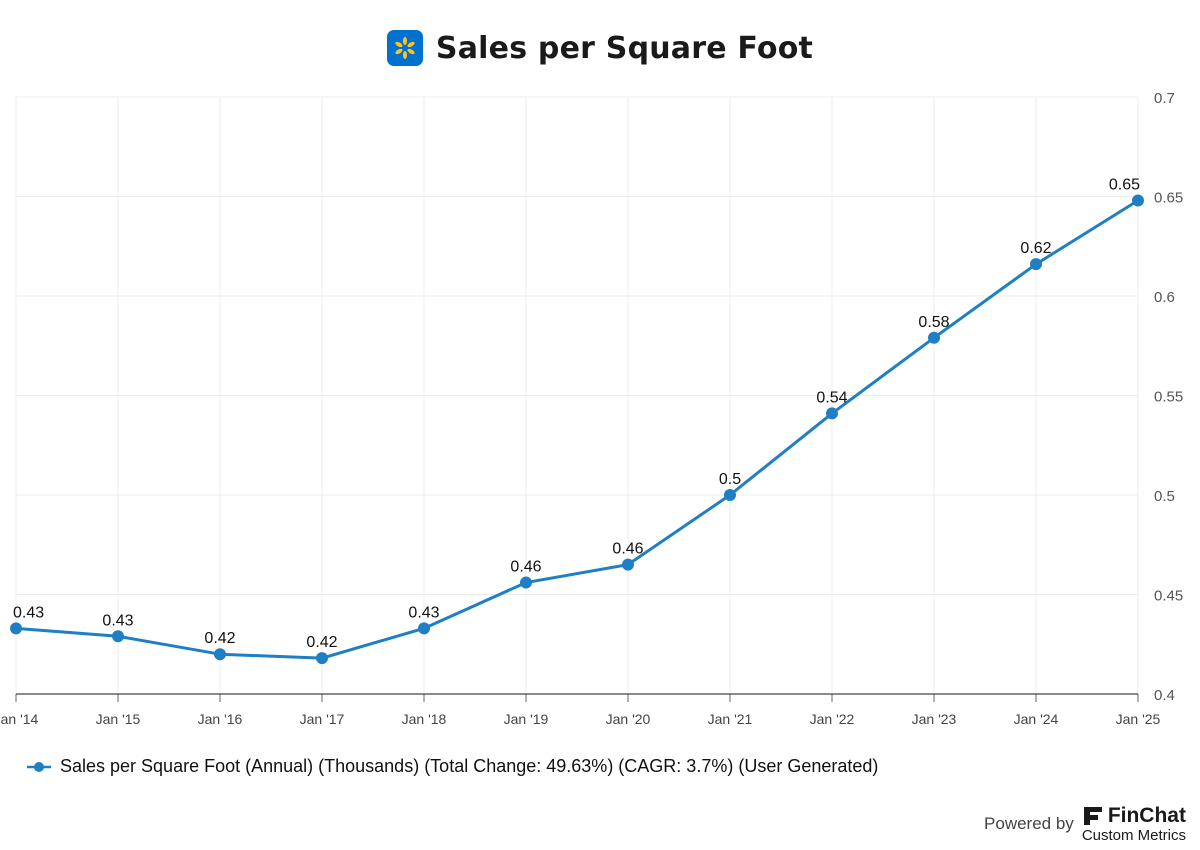 The height and width of the screenshot is (850, 1200). What do you see at coordinates (1164, 695) in the screenshot?
I see `y-tick-label: 0.4` at bounding box center [1164, 695].